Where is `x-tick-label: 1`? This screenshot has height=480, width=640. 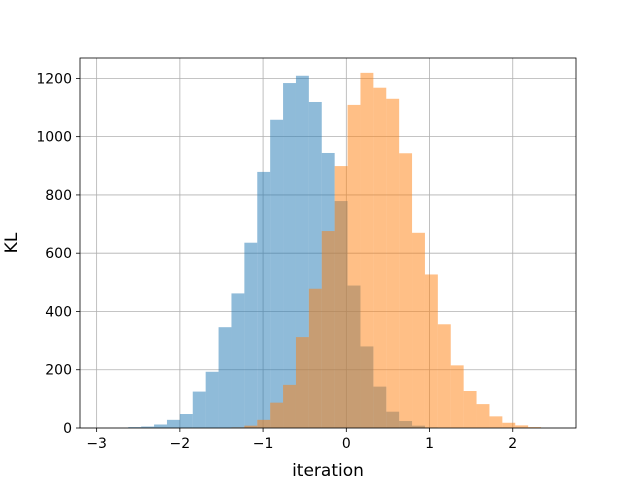
x-tick-label: 1 is located at coordinates (429, 444).